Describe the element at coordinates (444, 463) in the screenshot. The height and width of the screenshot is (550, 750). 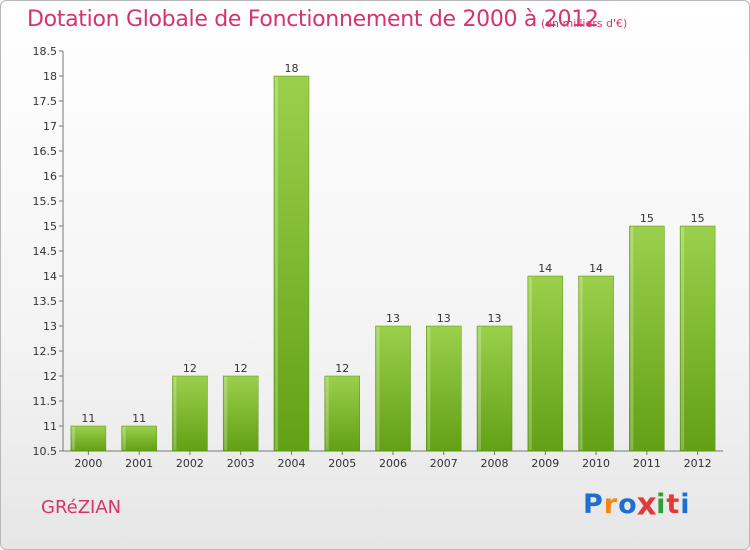
I see `x-tick-label-2007: 2007` at that location.